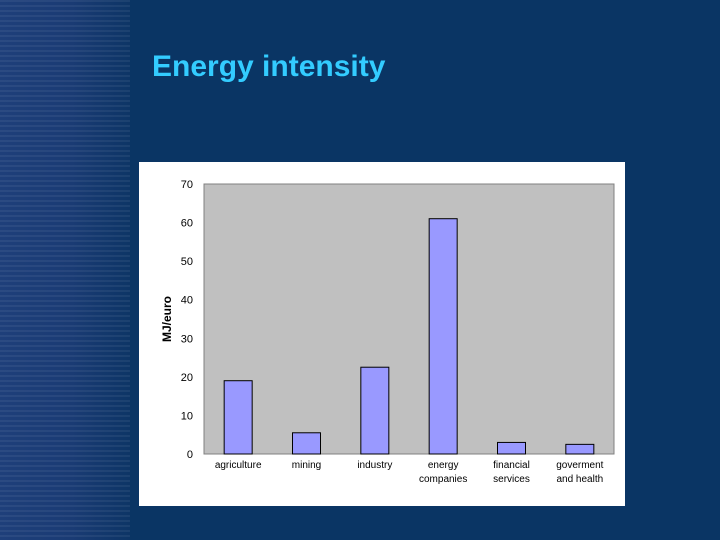  I want to click on x-tick-label: mining, so click(306, 465).